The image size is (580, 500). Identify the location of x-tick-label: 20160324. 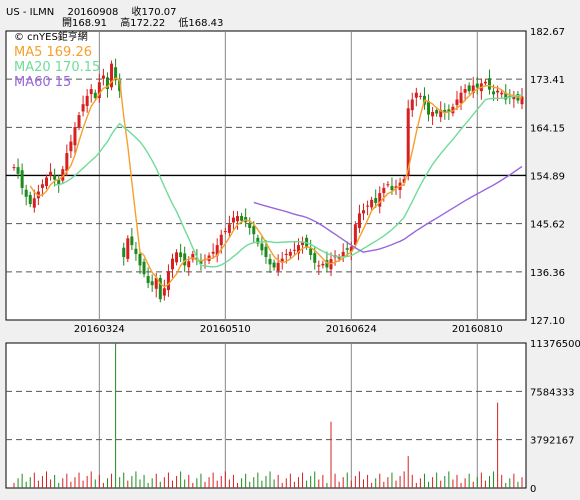
(99, 329).